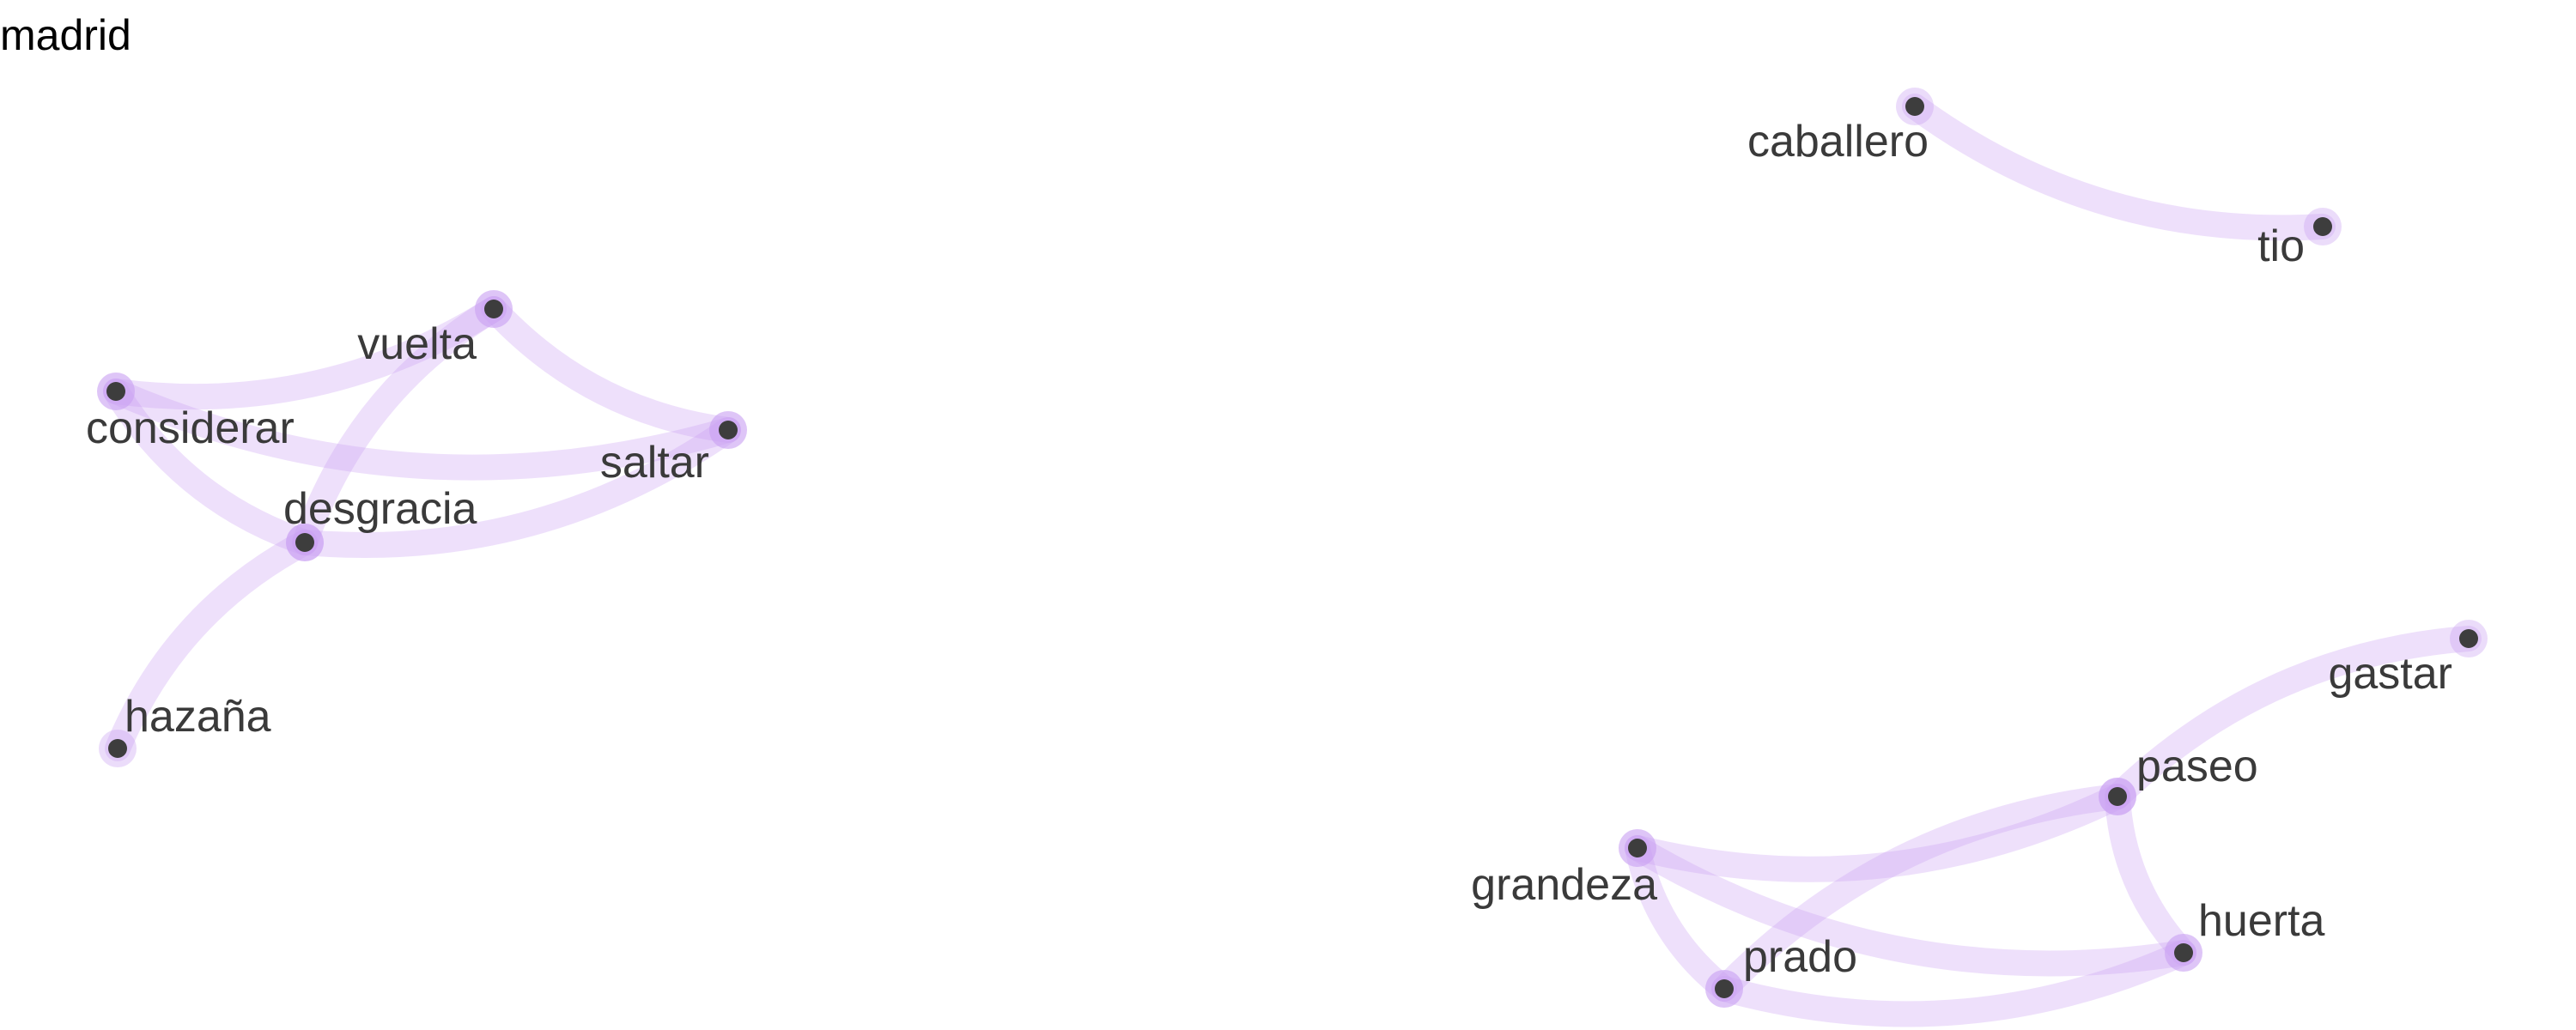  What do you see at coordinates (399, 425) in the screenshot?
I see `edge-vuelta-desgracia` at bounding box center [399, 425].